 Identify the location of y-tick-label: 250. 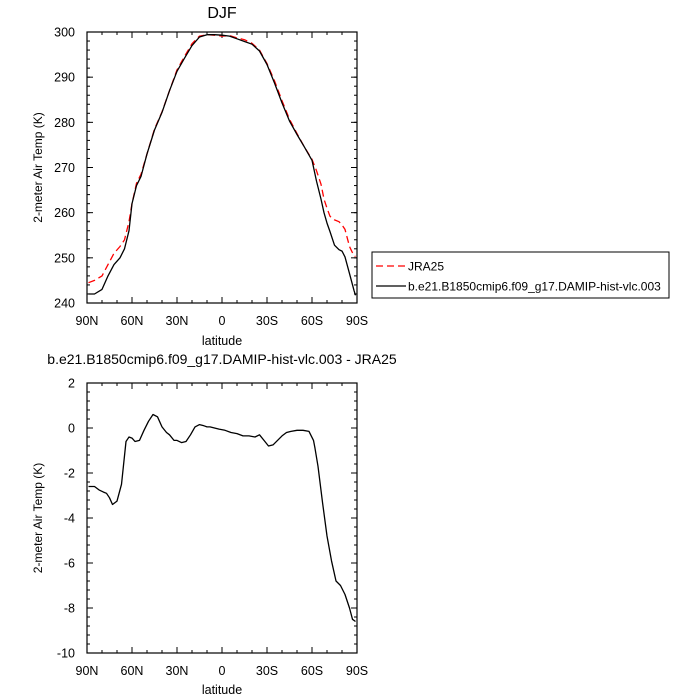
(64, 258).